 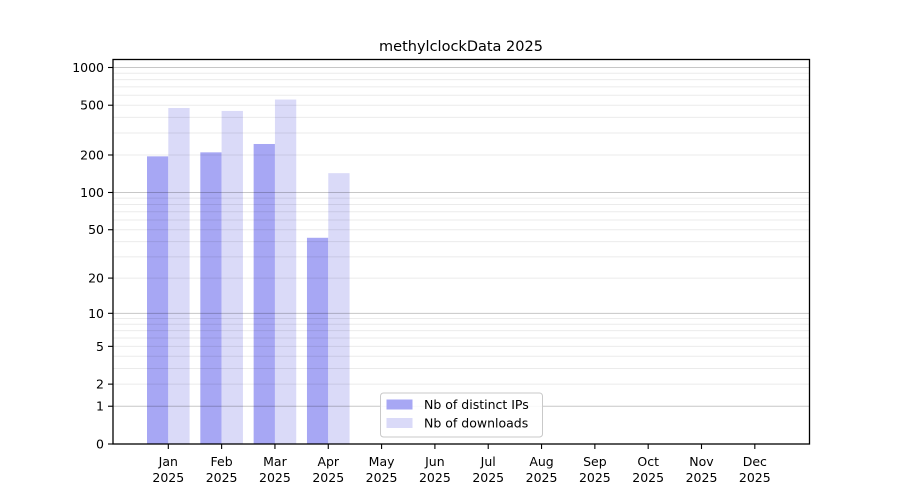 What do you see at coordinates (222, 461) in the screenshot?
I see `x-tick-label-month-feb: Feb` at bounding box center [222, 461].